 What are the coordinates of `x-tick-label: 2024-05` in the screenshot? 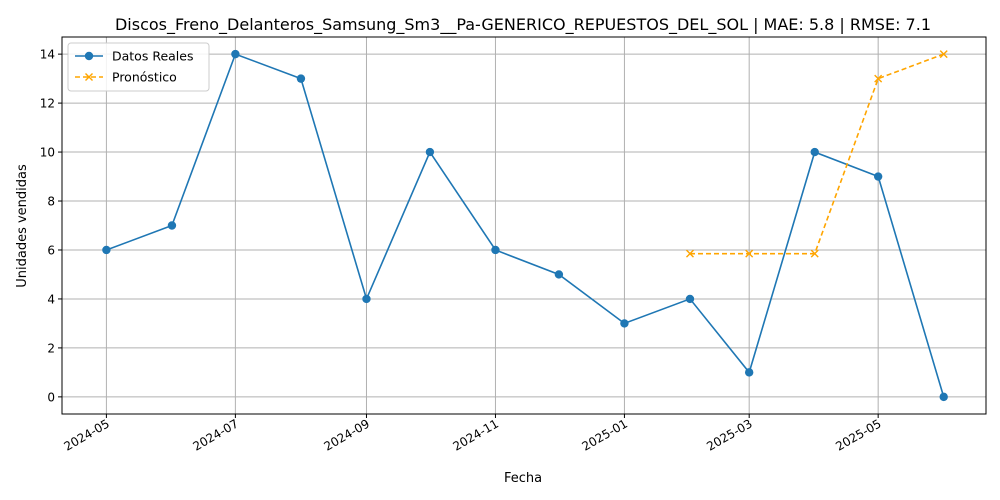 It's located at (86, 434).